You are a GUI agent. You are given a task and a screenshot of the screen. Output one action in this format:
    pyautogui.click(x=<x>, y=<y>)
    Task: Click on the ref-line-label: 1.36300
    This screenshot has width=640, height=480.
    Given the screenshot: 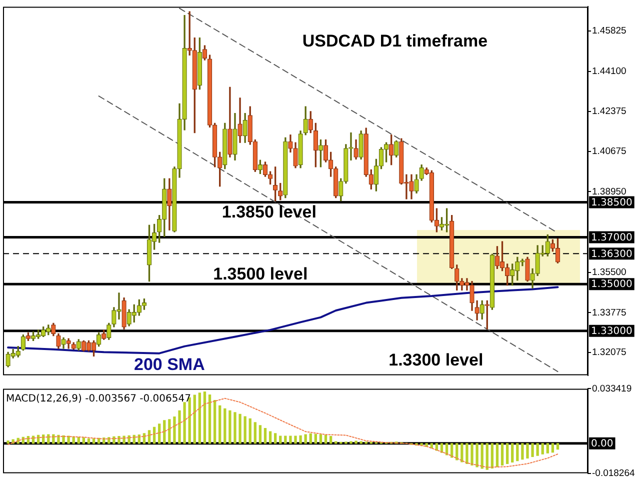 What is the action you would take?
    pyautogui.click(x=611, y=254)
    